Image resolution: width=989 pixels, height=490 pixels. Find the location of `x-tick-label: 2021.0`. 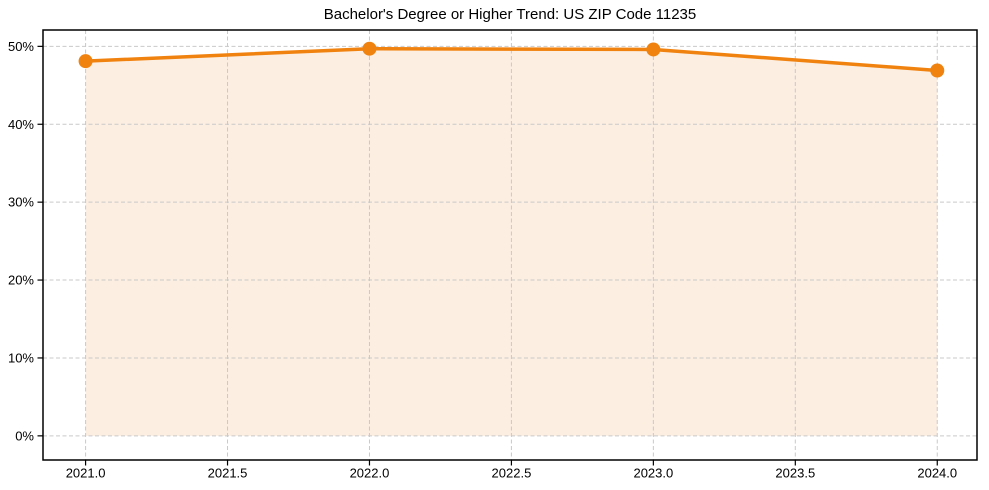

x-tick-label: 2021.0 is located at coordinates (86, 473).